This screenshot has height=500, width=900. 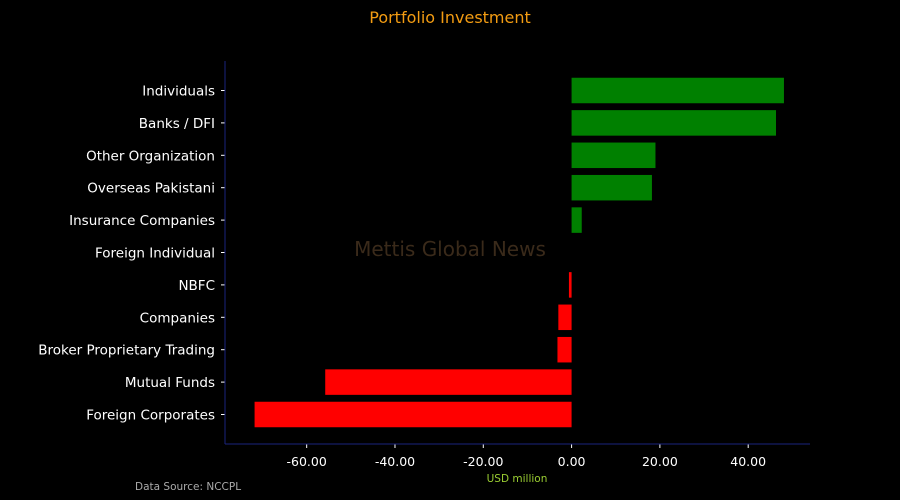 I want to click on category-label-foreign-corporates: Foreign Corporates, so click(x=150, y=416).